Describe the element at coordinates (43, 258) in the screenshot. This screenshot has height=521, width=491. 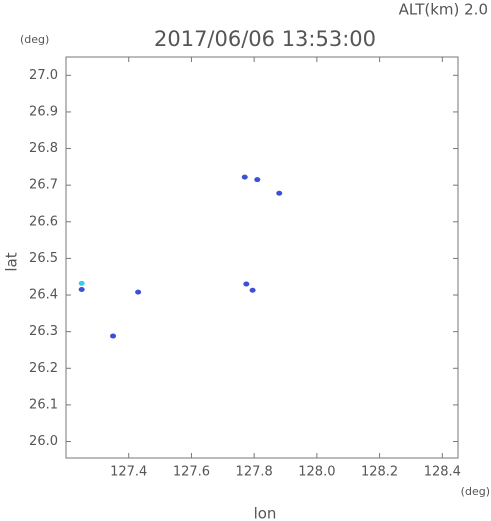
I see `y-tick-label: 26.5` at that location.